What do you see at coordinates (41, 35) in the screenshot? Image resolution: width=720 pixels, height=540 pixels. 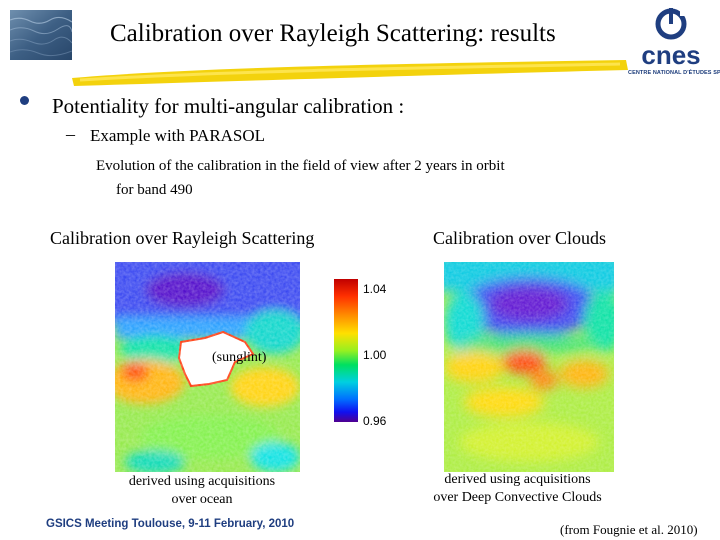 I see `ocean-photo` at bounding box center [41, 35].